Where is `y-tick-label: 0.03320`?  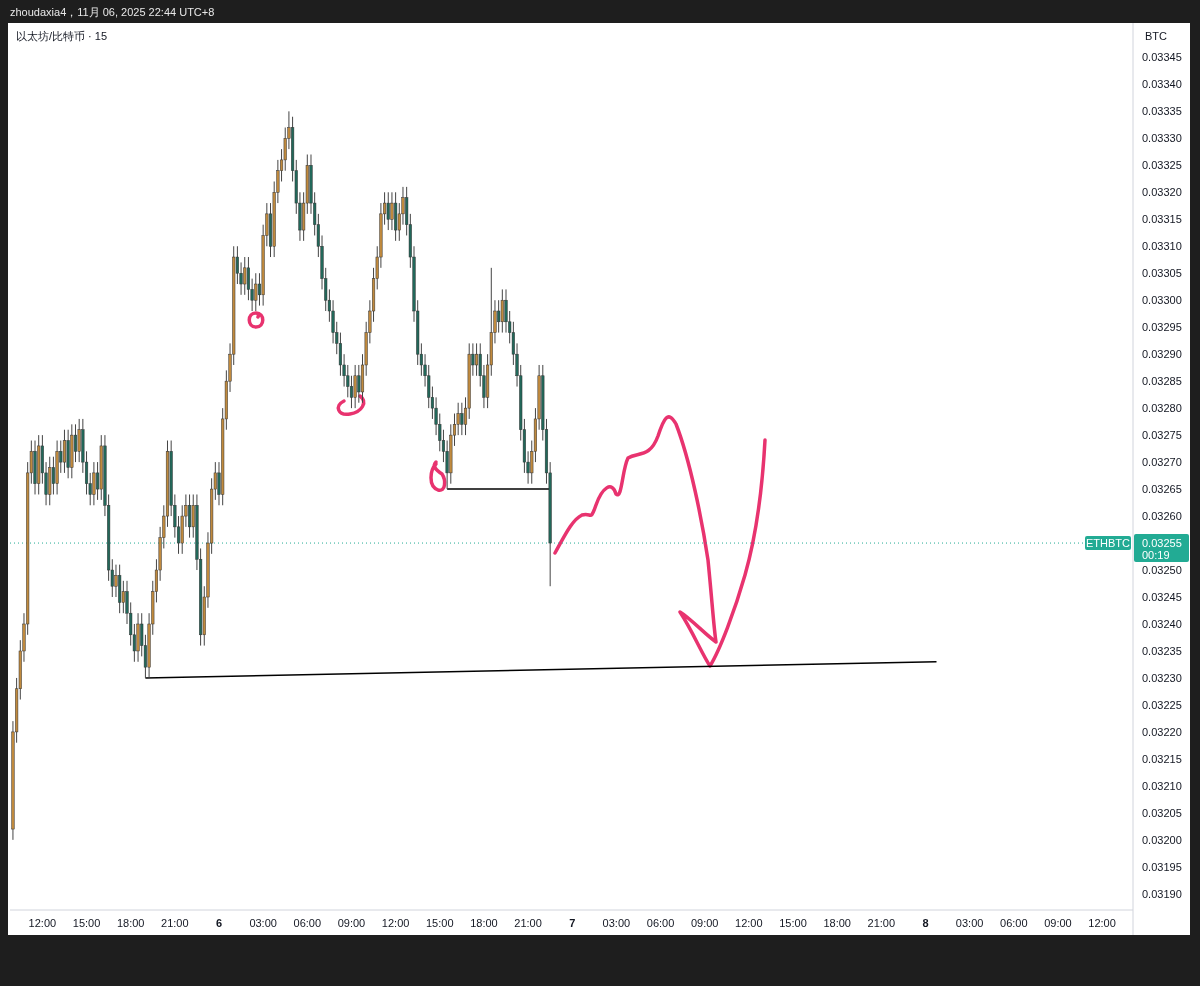
y-tick-label: 0.03320 is located at coordinates (1162, 192).